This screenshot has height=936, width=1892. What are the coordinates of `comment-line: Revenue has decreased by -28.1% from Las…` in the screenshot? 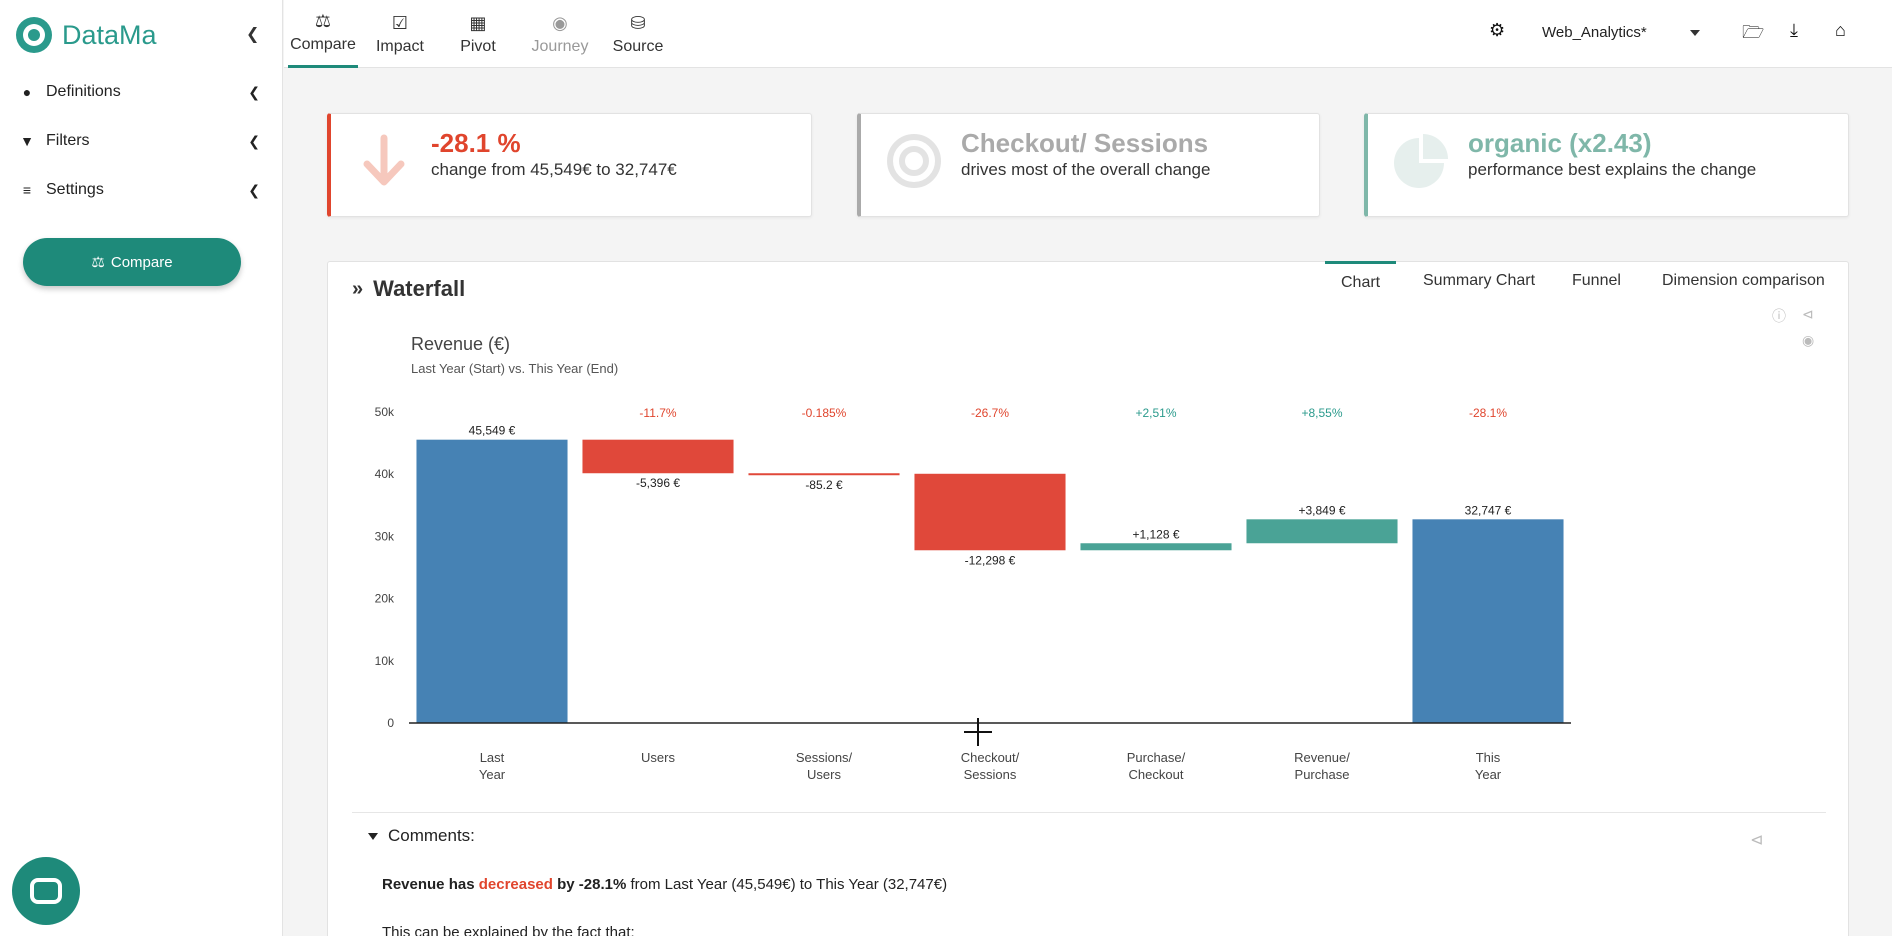 It's located at (664, 884).